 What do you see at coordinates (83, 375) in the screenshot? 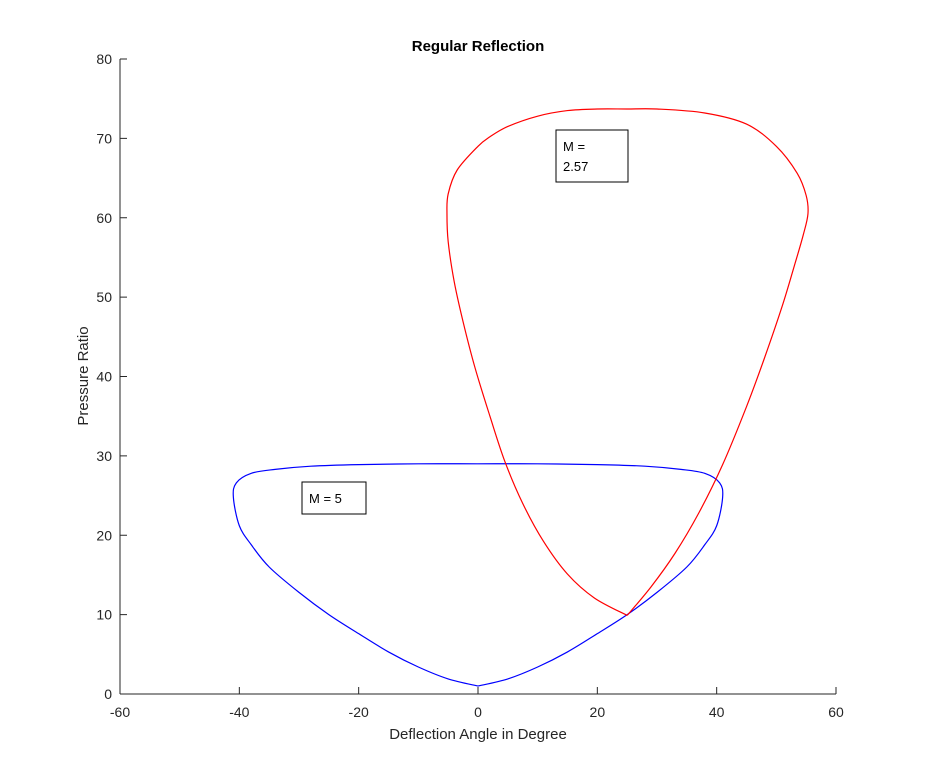
I see `y-axis-label: Pressure Ratio` at bounding box center [83, 375].